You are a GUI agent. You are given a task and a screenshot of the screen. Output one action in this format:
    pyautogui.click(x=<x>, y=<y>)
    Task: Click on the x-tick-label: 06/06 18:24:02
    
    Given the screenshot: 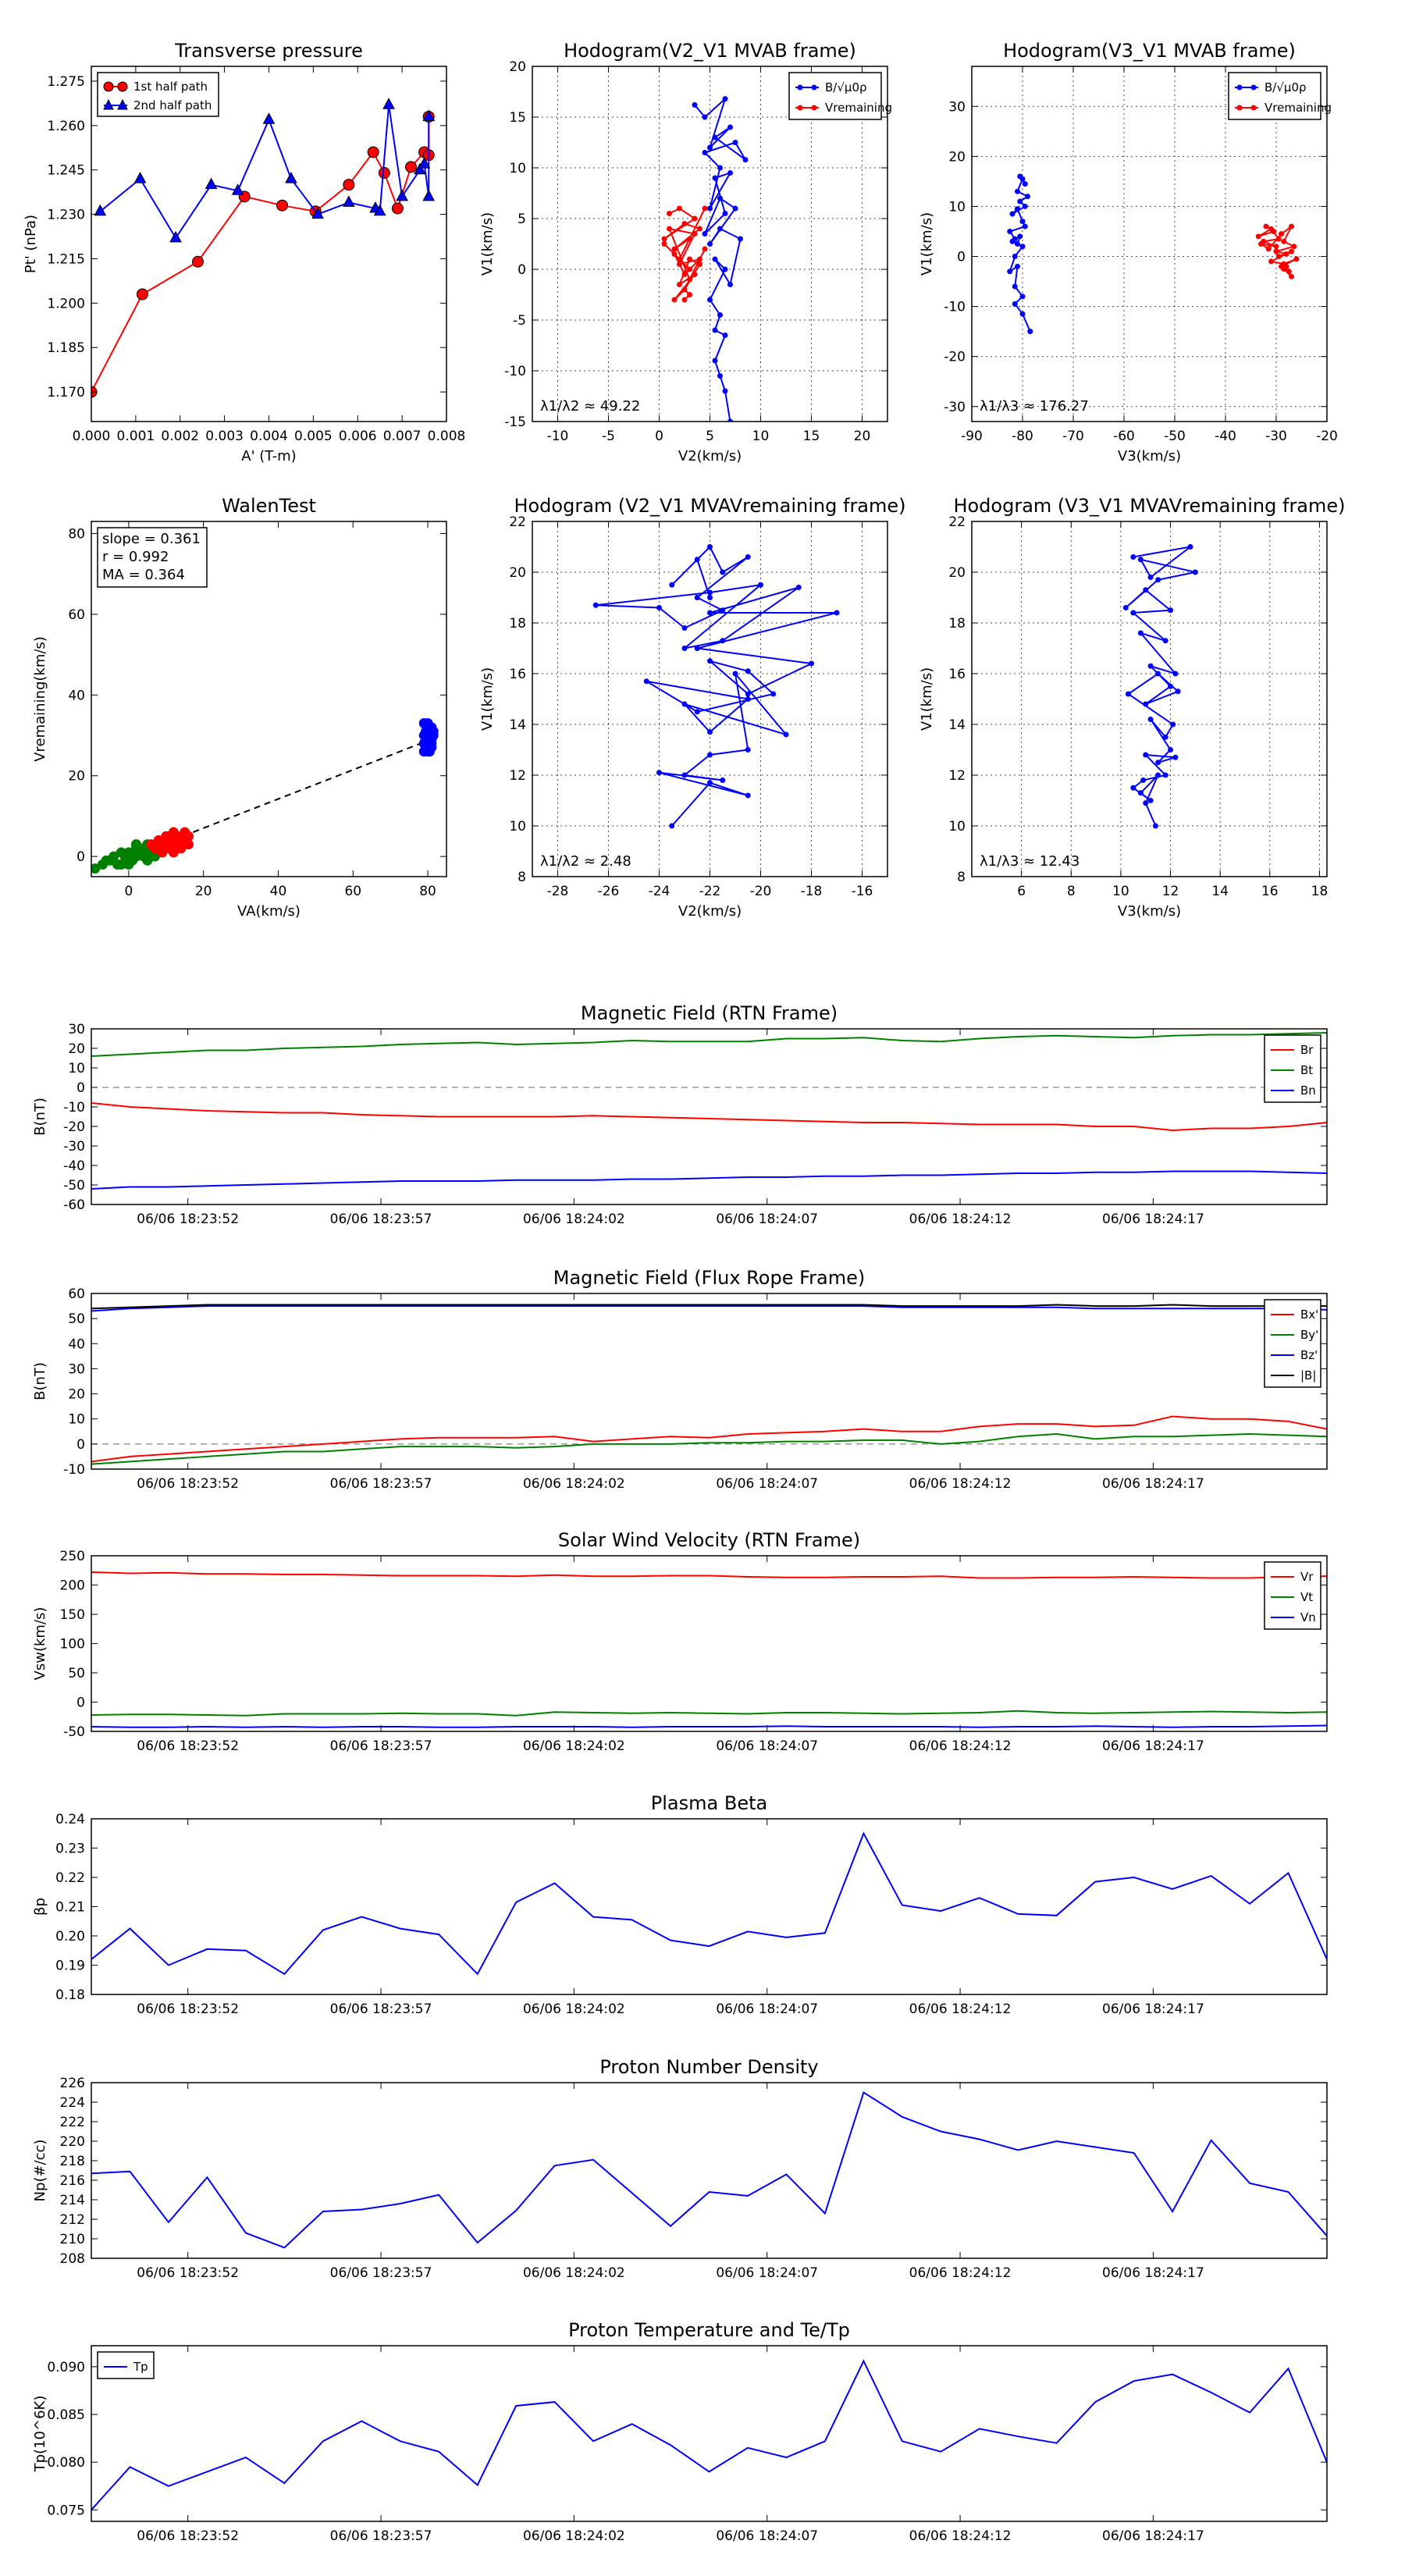 What is the action you would take?
    pyautogui.click(x=574, y=1484)
    